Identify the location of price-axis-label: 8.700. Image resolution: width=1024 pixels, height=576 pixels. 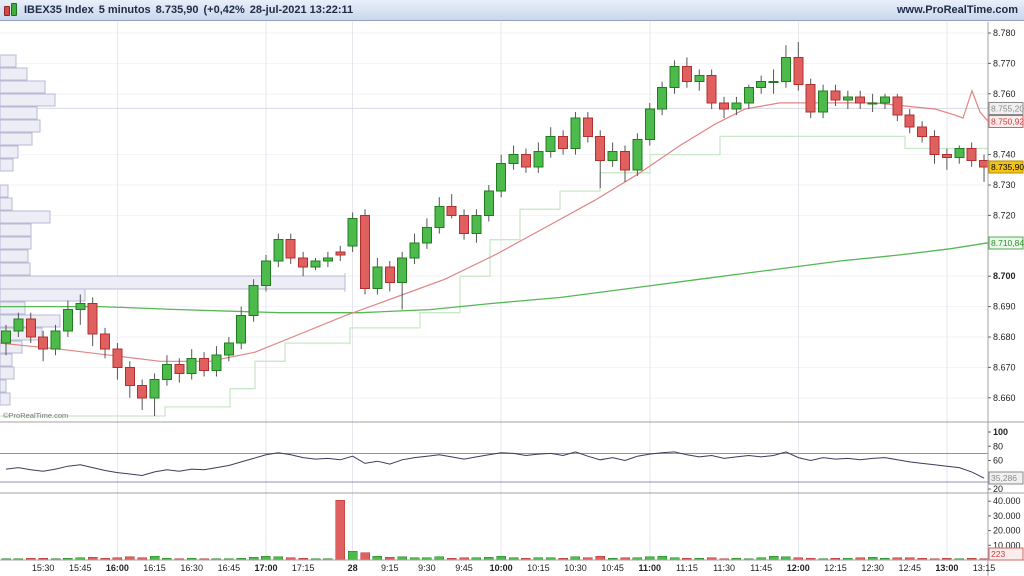
(1004, 276).